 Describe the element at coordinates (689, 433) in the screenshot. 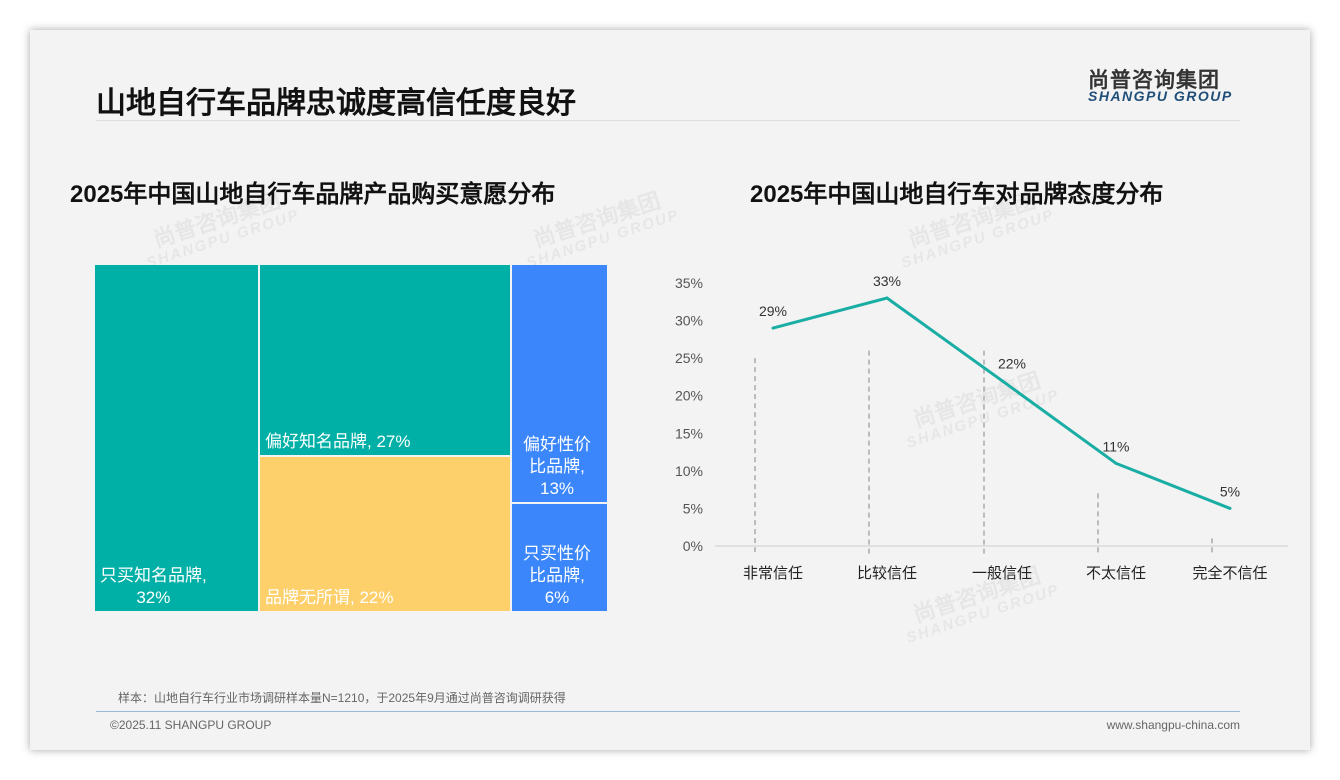

I see `y-tick-label: 15%` at that location.